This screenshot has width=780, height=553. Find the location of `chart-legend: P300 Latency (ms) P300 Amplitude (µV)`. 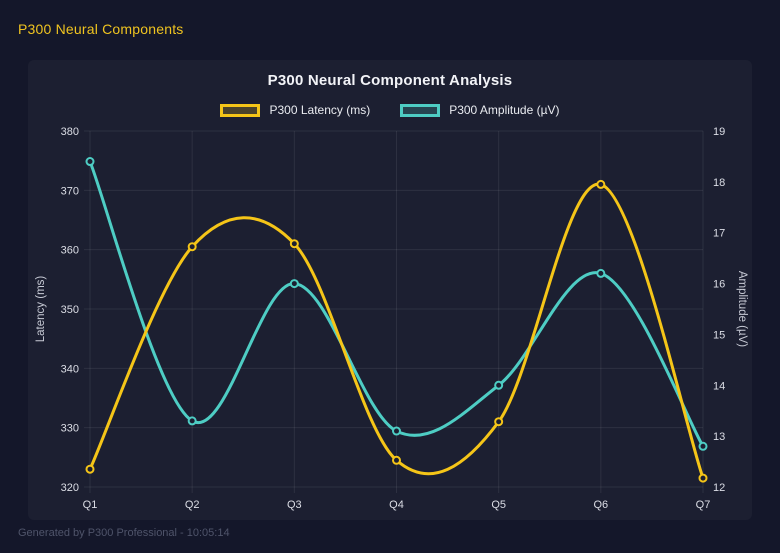

chart-legend: P300 Latency (ms) P300 Amplitude (µV) is located at coordinates (390, 110).